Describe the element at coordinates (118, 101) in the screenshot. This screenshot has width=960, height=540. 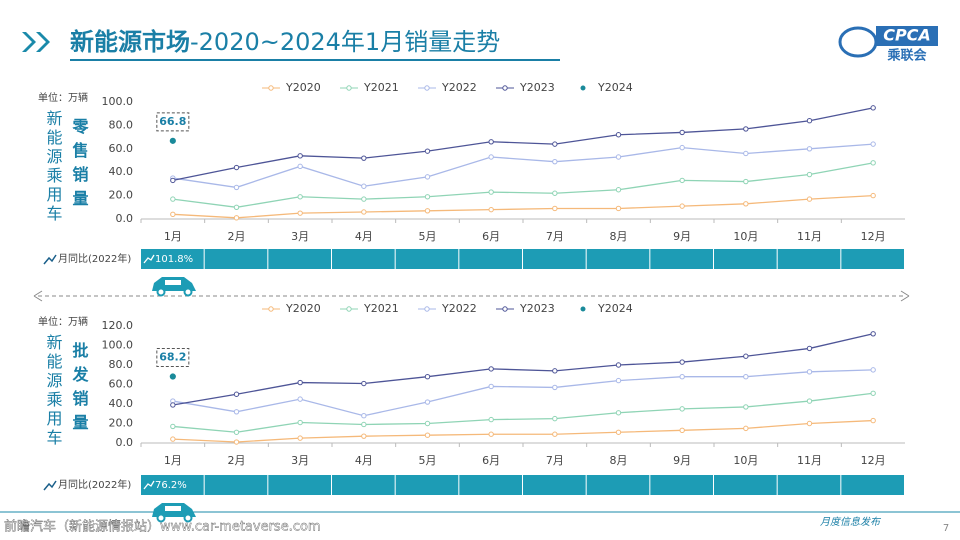
I see `y-tick-label: 100.0` at that location.